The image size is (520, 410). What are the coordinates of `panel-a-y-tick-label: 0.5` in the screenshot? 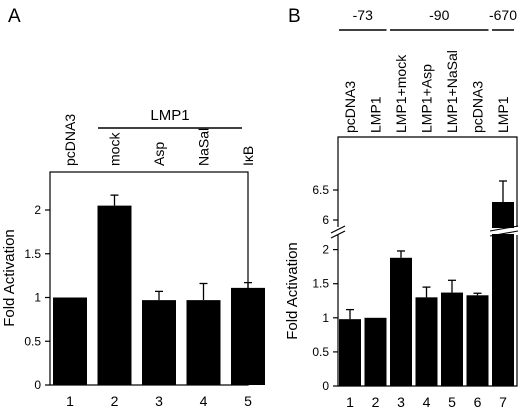 It's located at (32, 341).